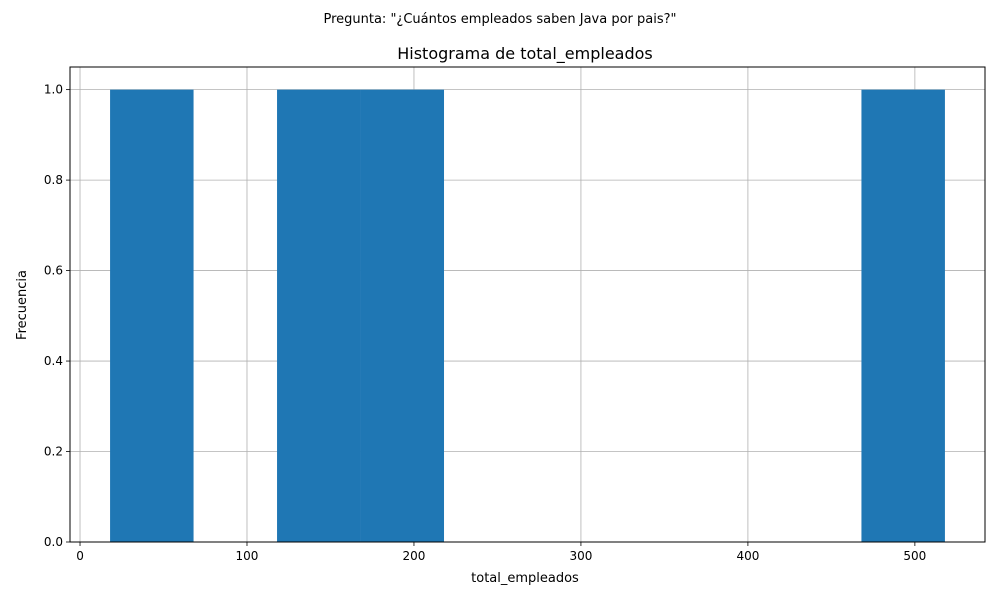 The image size is (1000, 600). What do you see at coordinates (580, 556) in the screenshot?
I see `x-tick-label: 300` at bounding box center [580, 556].